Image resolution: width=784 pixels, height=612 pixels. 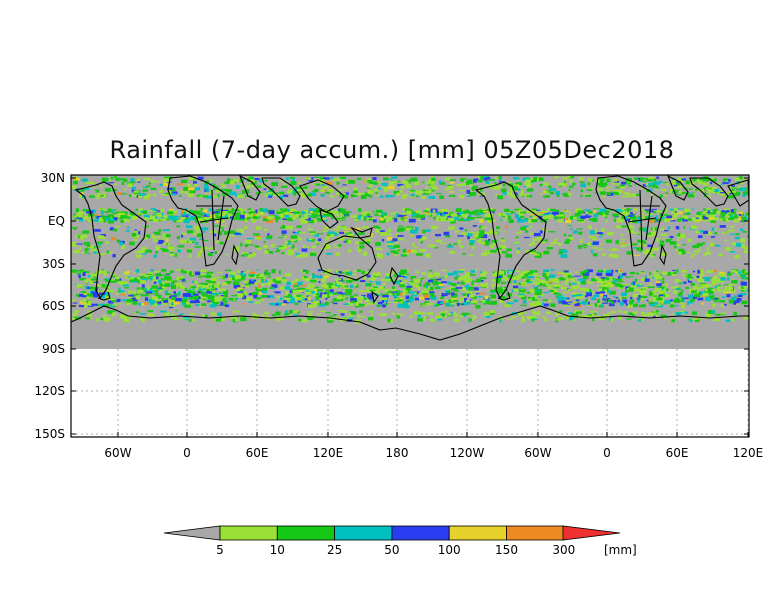 What do you see at coordinates (449, 550) in the screenshot?
I see `colorbar-label: 100` at bounding box center [449, 550].